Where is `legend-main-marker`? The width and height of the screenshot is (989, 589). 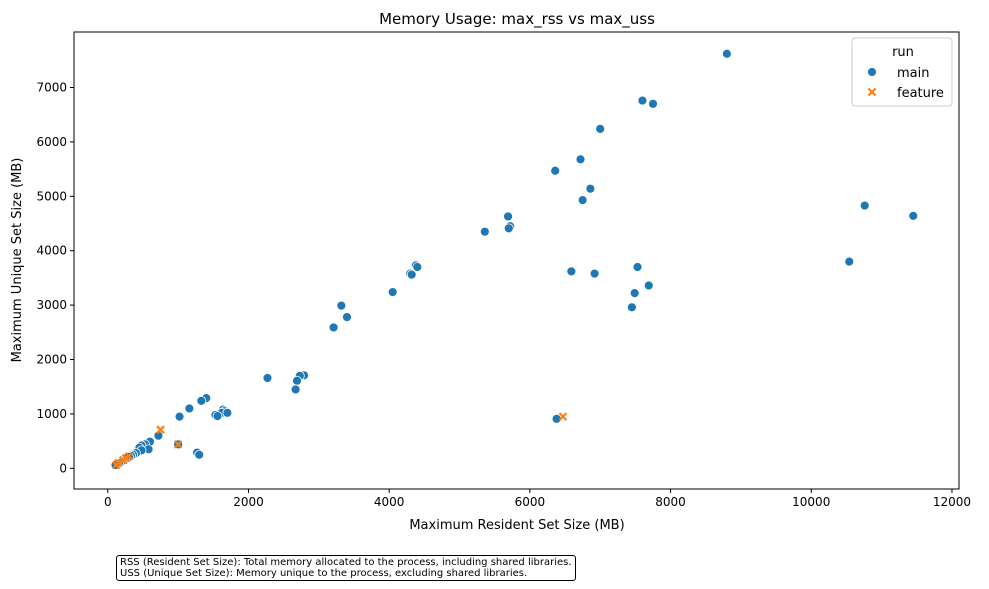
legend-main-marker is located at coordinates (872, 72).